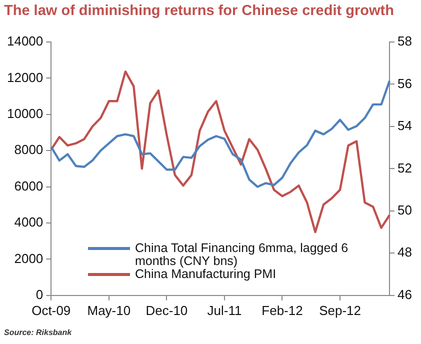 The height and width of the screenshot is (344, 421). What do you see at coordinates (405, 83) in the screenshot?
I see `y2-tick-label: 56` at bounding box center [405, 83].